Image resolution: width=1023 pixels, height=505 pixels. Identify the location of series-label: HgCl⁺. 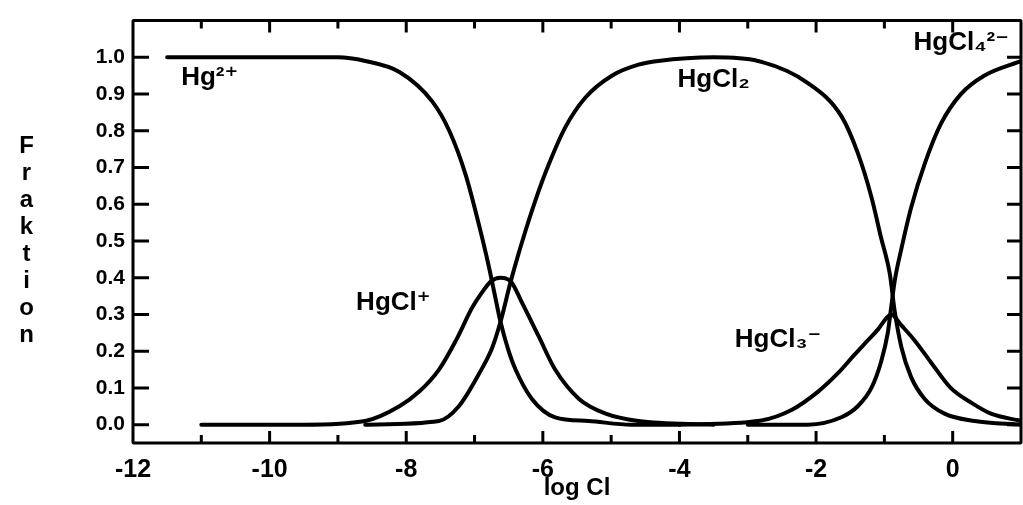
(393, 300).